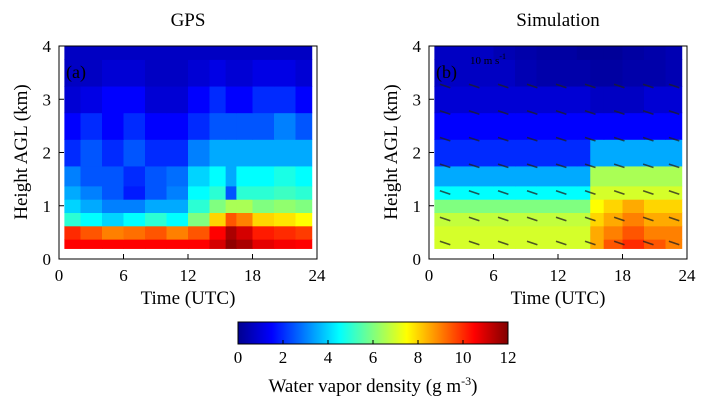 The width and height of the screenshot is (705, 410). Describe the element at coordinates (417, 206) in the screenshot. I see `panel-simulation-ytick-label: 1` at that location.